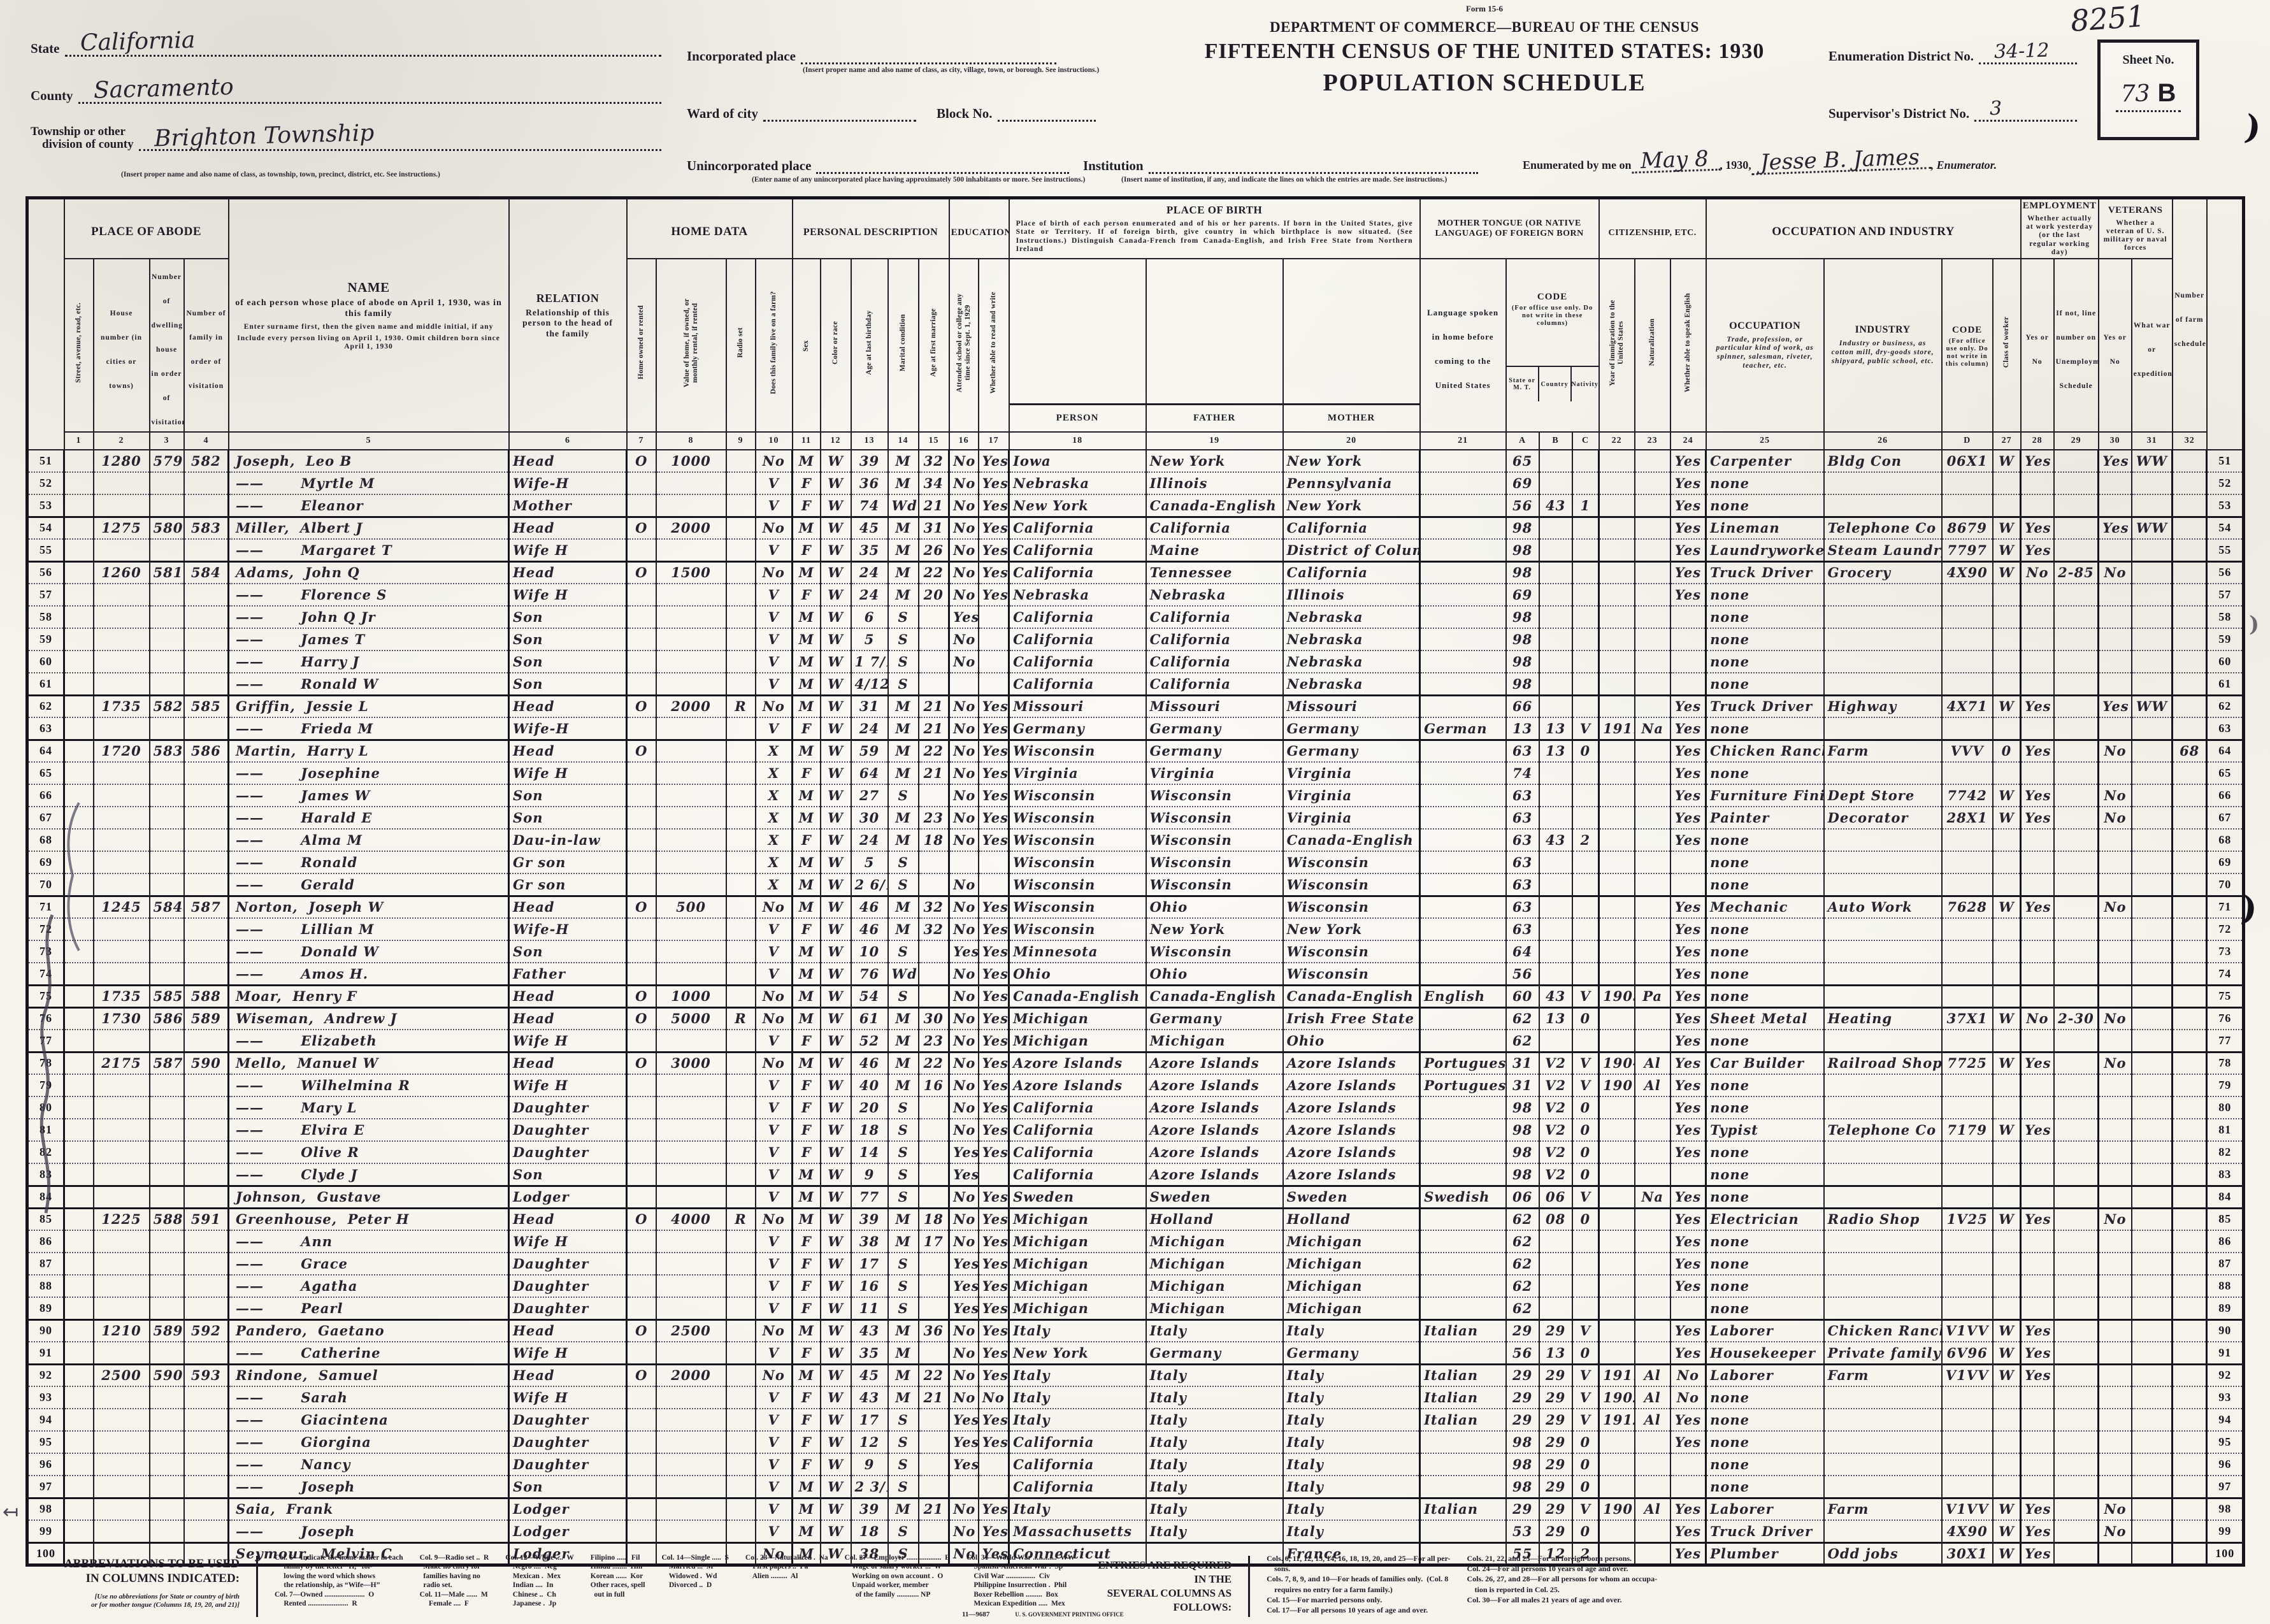 This screenshot has height=1624, width=2270. Describe the element at coordinates (1585, 1420) in the screenshot. I see `cell-code_c: V` at that location.